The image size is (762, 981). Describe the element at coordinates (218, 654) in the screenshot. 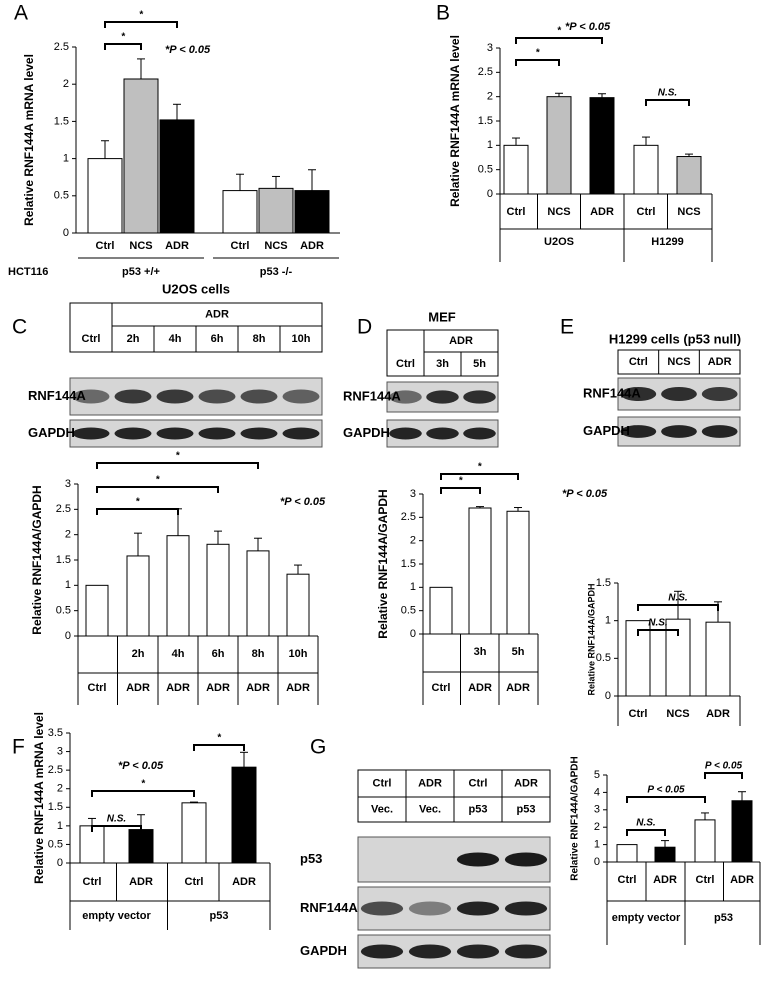

I see `x-tick-label: 6h` at that location.